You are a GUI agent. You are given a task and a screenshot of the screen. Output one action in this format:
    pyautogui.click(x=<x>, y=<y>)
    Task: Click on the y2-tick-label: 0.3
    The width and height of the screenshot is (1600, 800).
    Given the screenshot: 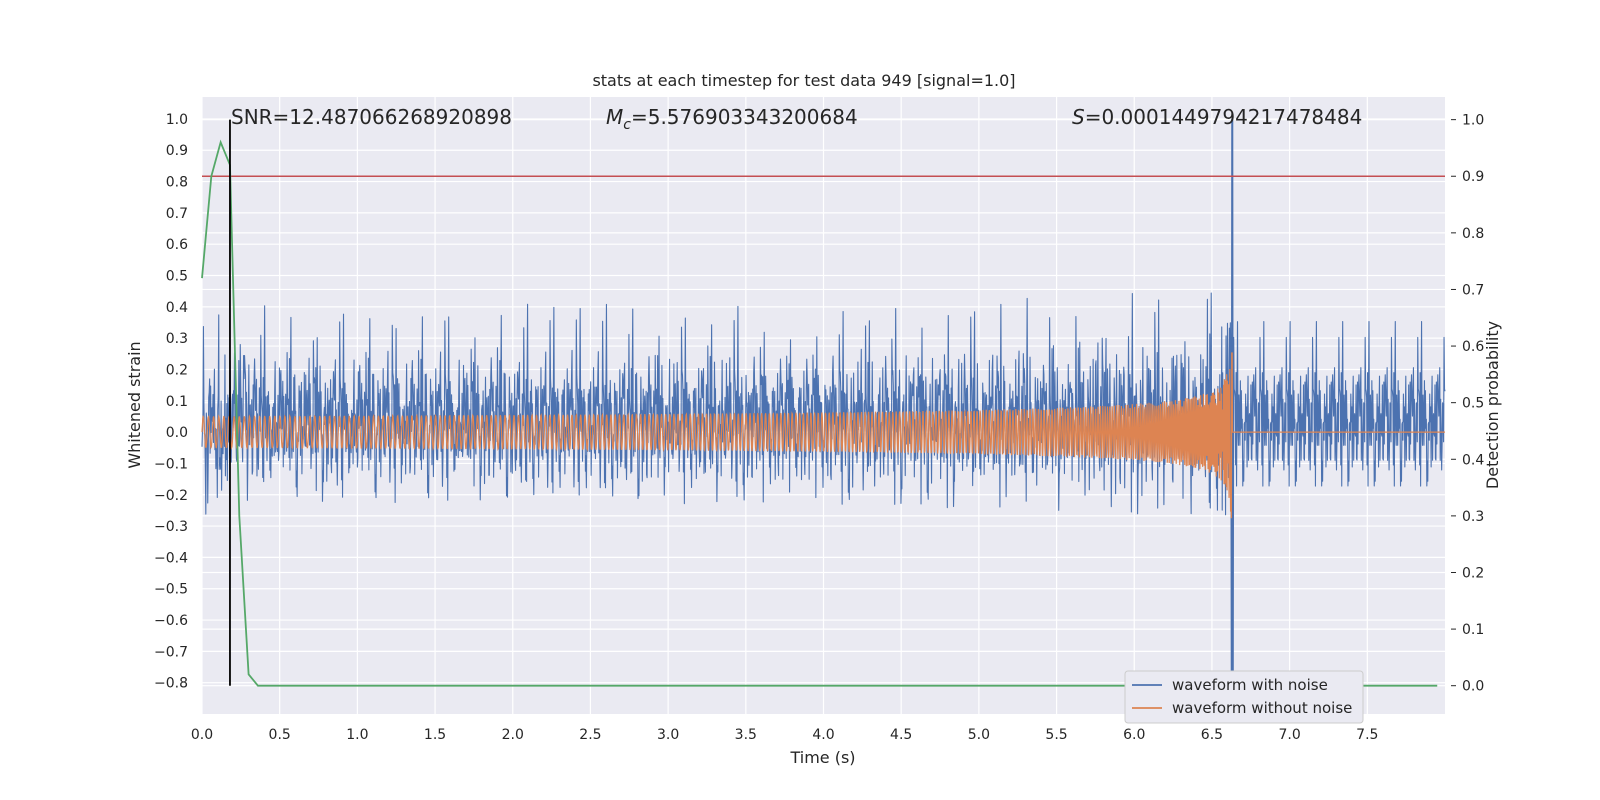 What is the action you would take?
    pyautogui.click(x=1473, y=517)
    